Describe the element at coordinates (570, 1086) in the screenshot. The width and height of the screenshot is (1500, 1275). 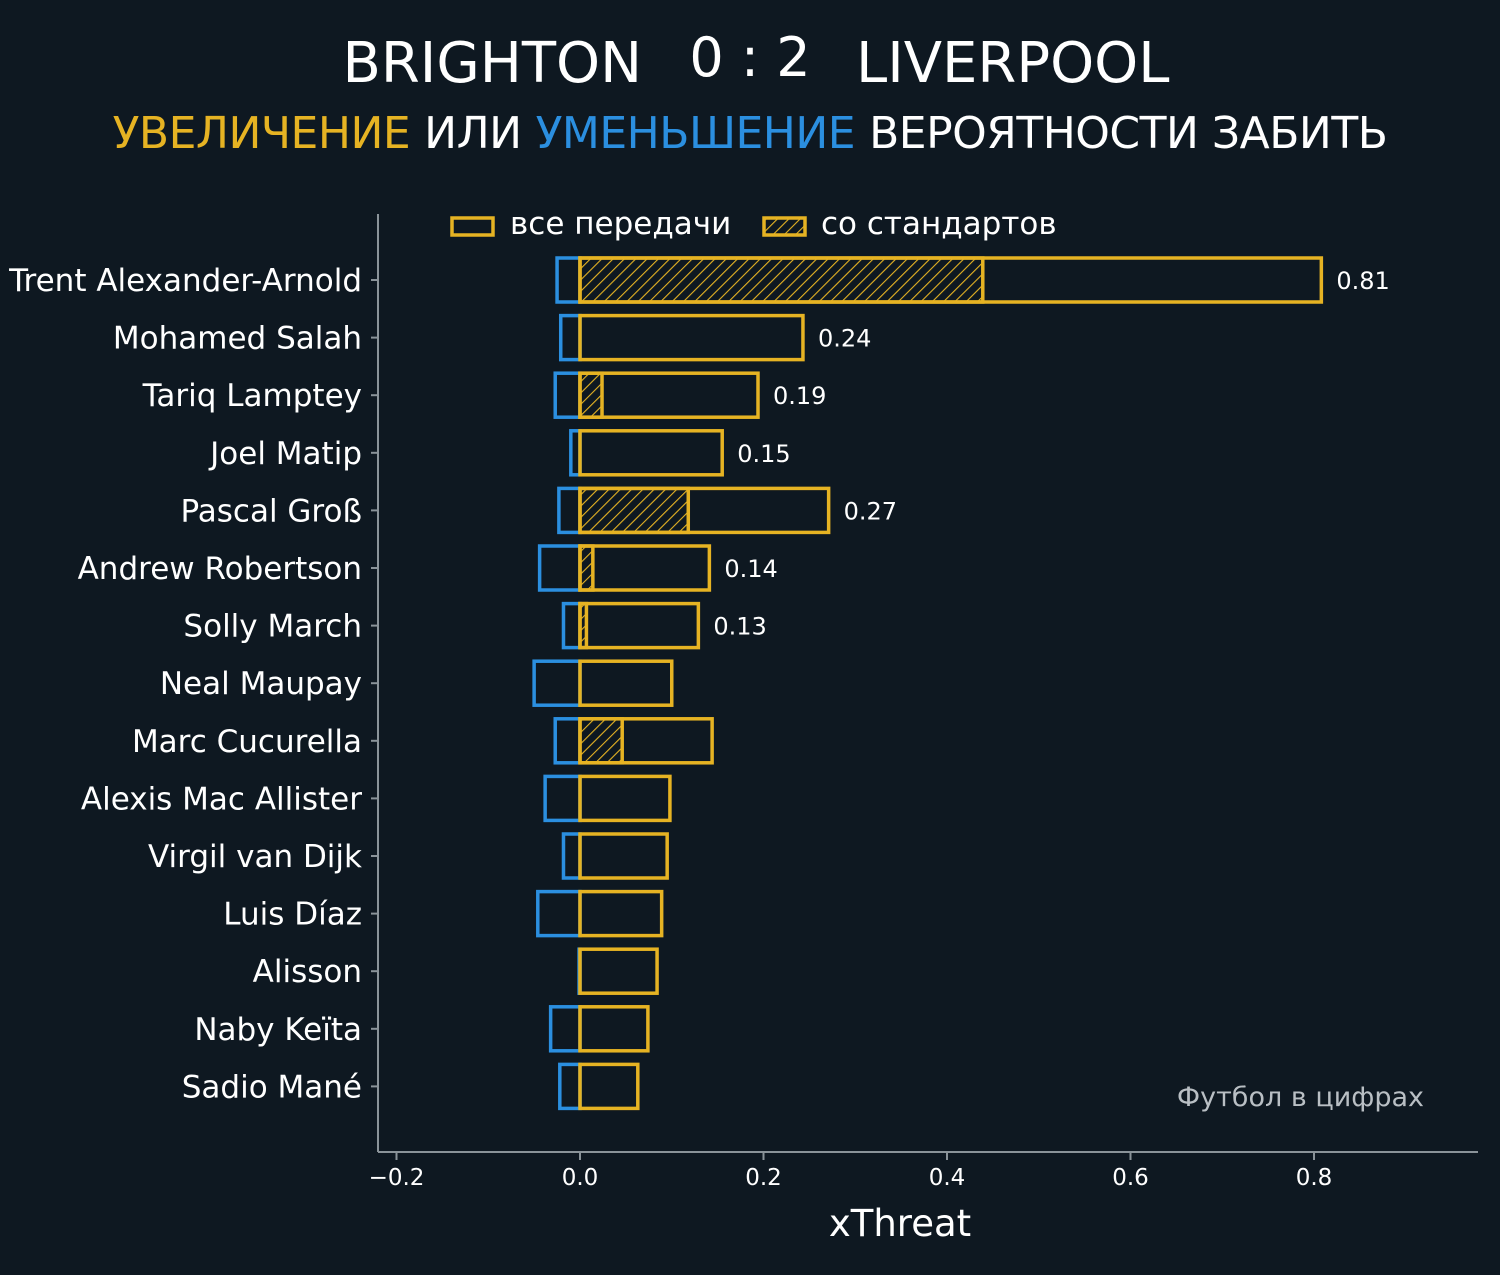
I see `bar-decrease-sadio-mane` at that location.